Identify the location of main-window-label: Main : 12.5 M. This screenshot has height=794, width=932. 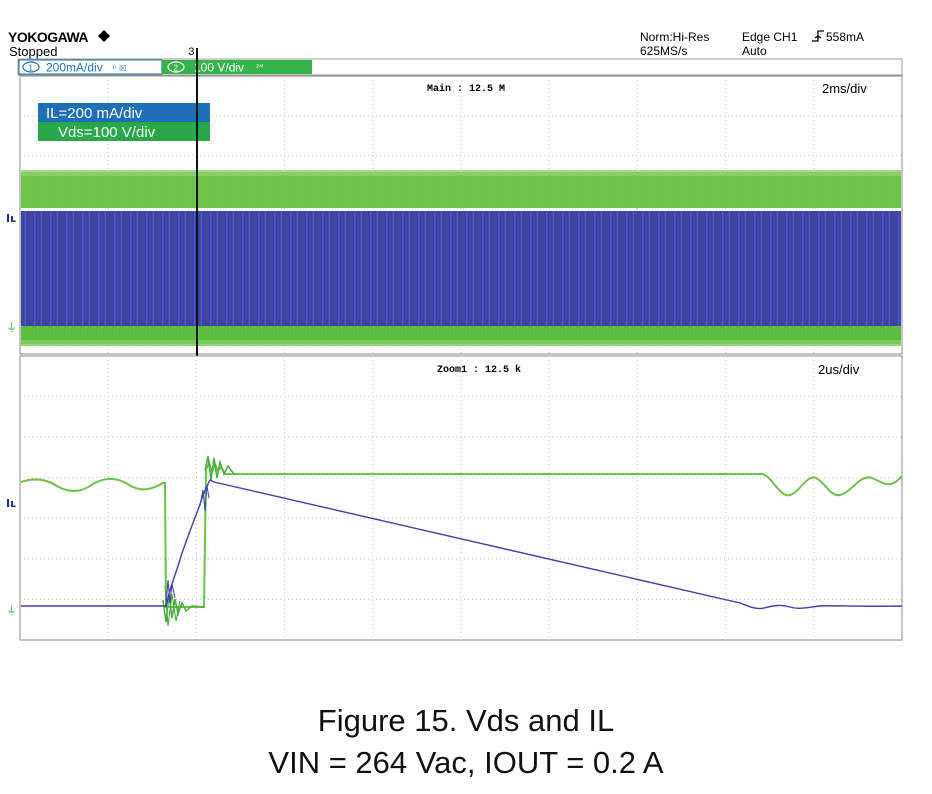
(466, 89).